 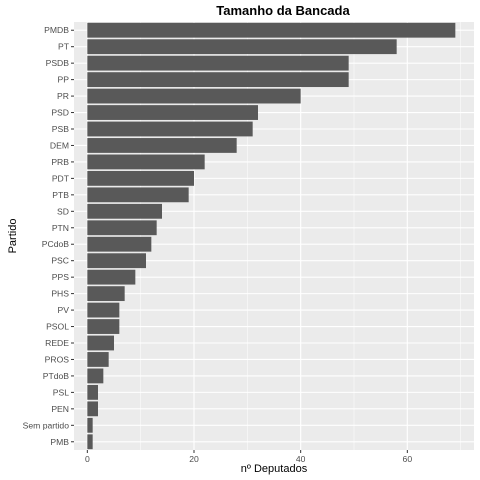 What do you see at coordinates (103, 310) in the screenshot?
I see `bar-pv` at bounding box center [103, 310].